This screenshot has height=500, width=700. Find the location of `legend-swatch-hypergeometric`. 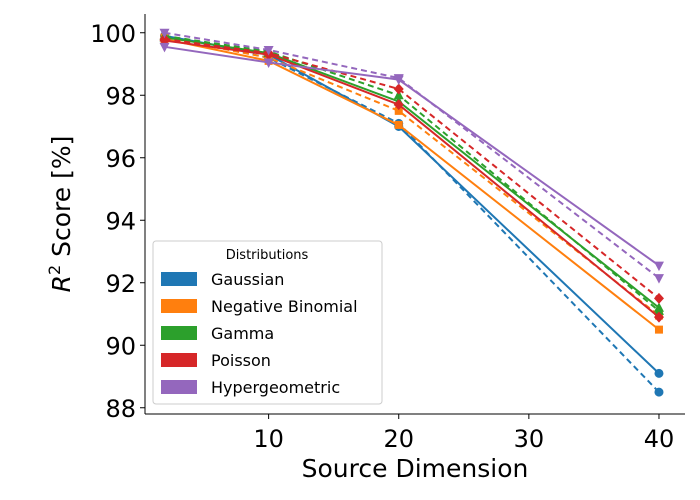

legend-swatch-hypergeometric is located at coordinates (179, 387).